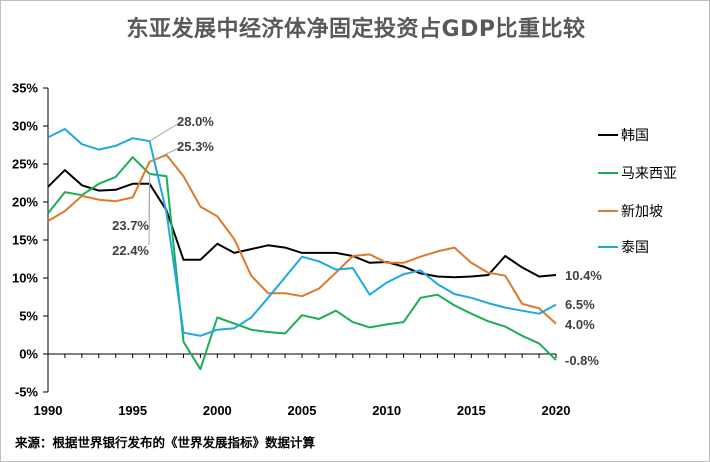 Image resolution: width=710 pixels, height=462 pixels. I want to click on annotation-label: 25.3%, so click(195, 146).